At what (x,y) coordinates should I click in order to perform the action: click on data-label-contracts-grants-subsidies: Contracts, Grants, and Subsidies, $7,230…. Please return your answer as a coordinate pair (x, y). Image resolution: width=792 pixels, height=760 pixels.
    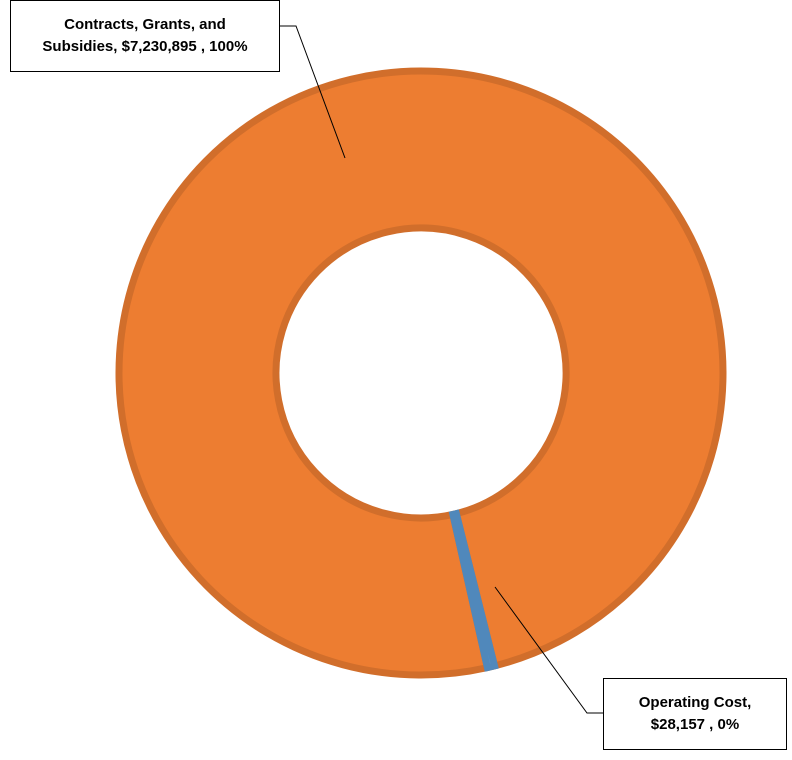
    Looking at the image, I should click on (145, 36).